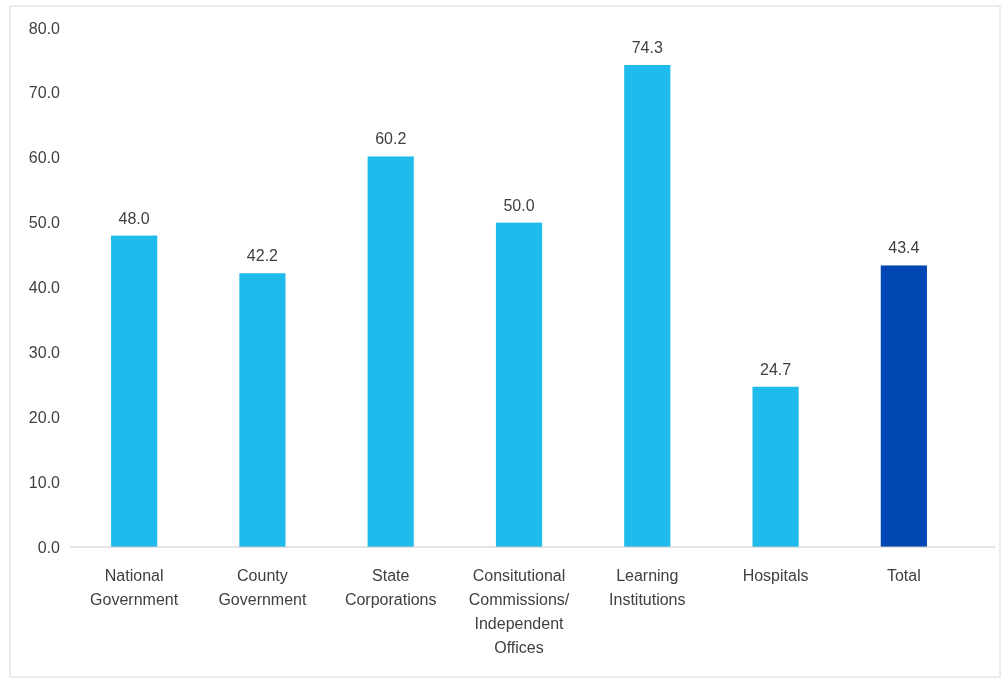  I want to click on y-tick-label: 0.0, so click(49, 547).